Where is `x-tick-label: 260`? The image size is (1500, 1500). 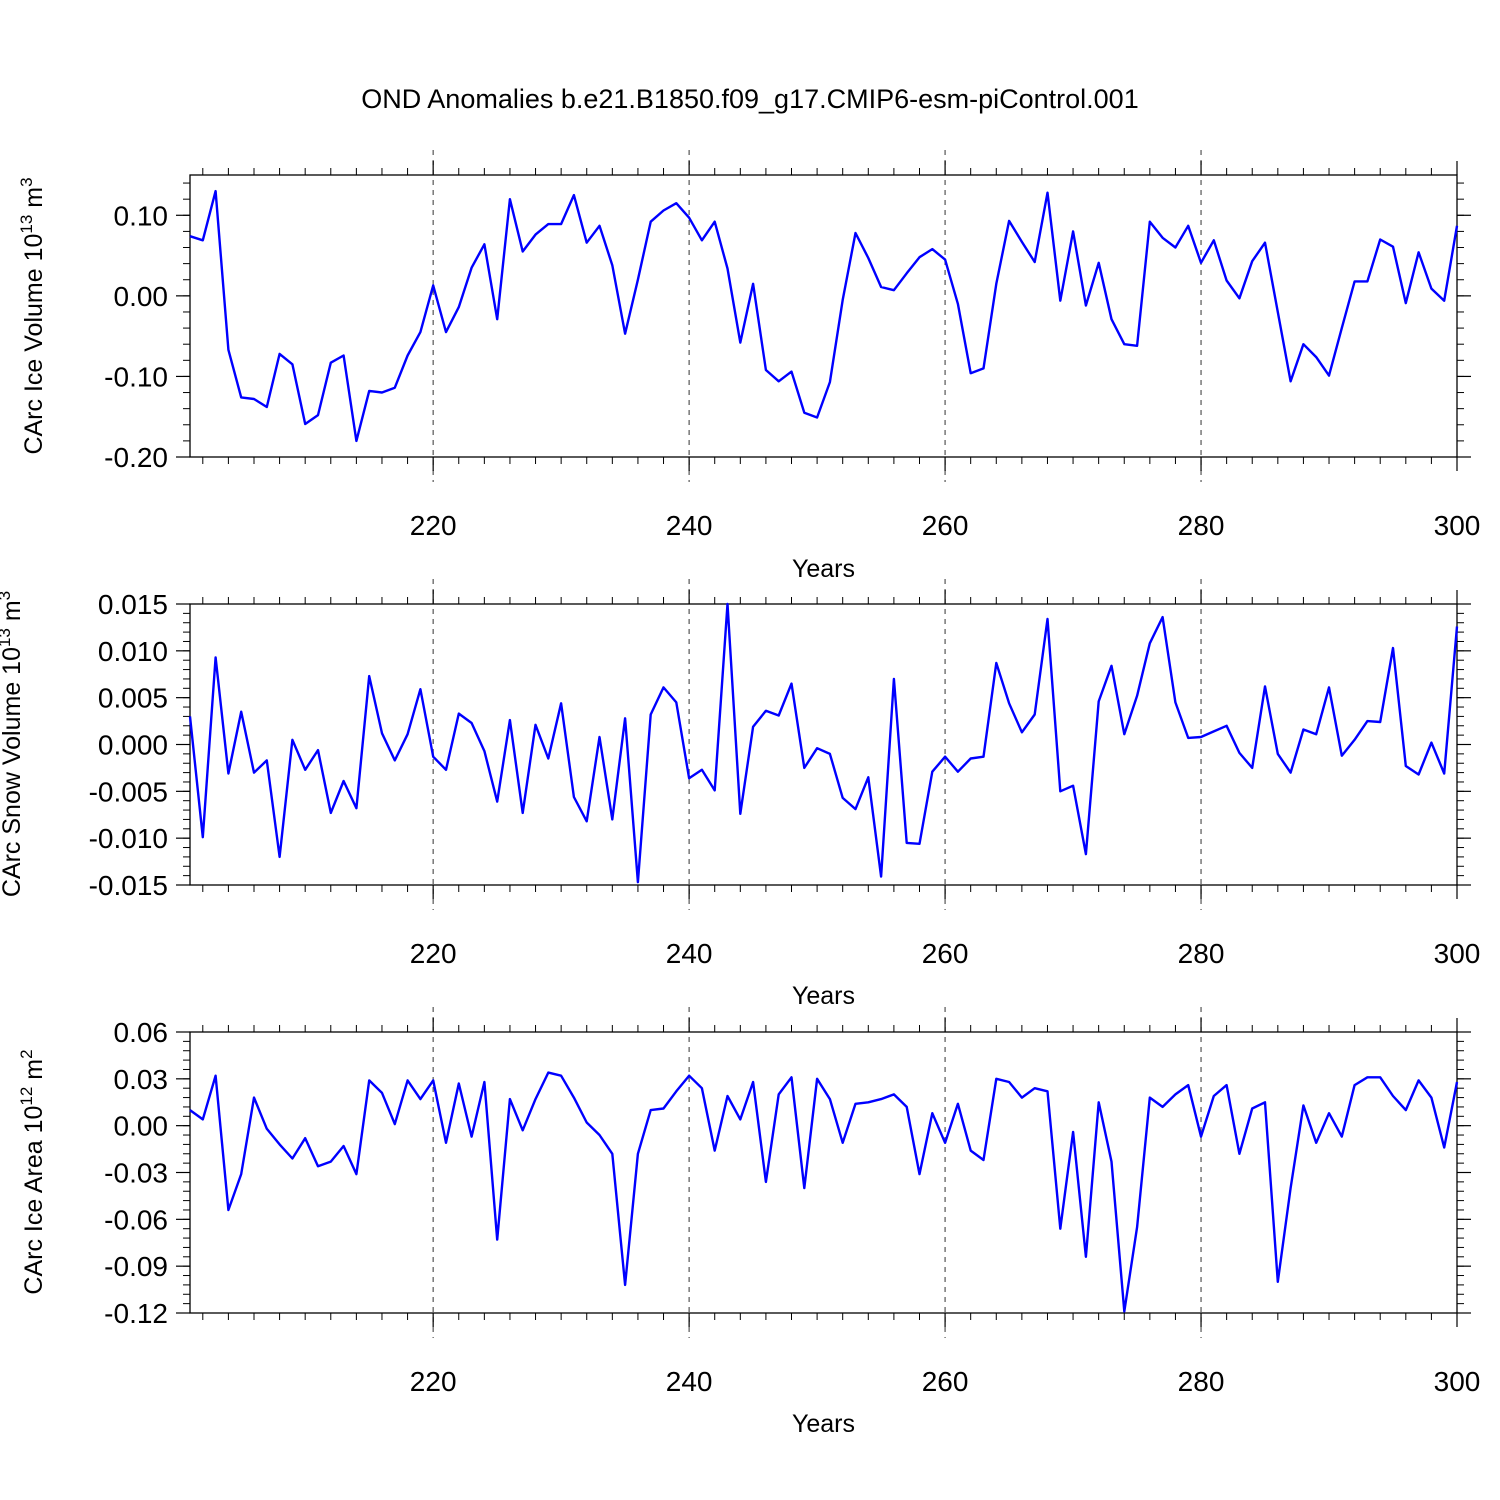
x-tick-label: 260 is located at coordinates (945, 953).